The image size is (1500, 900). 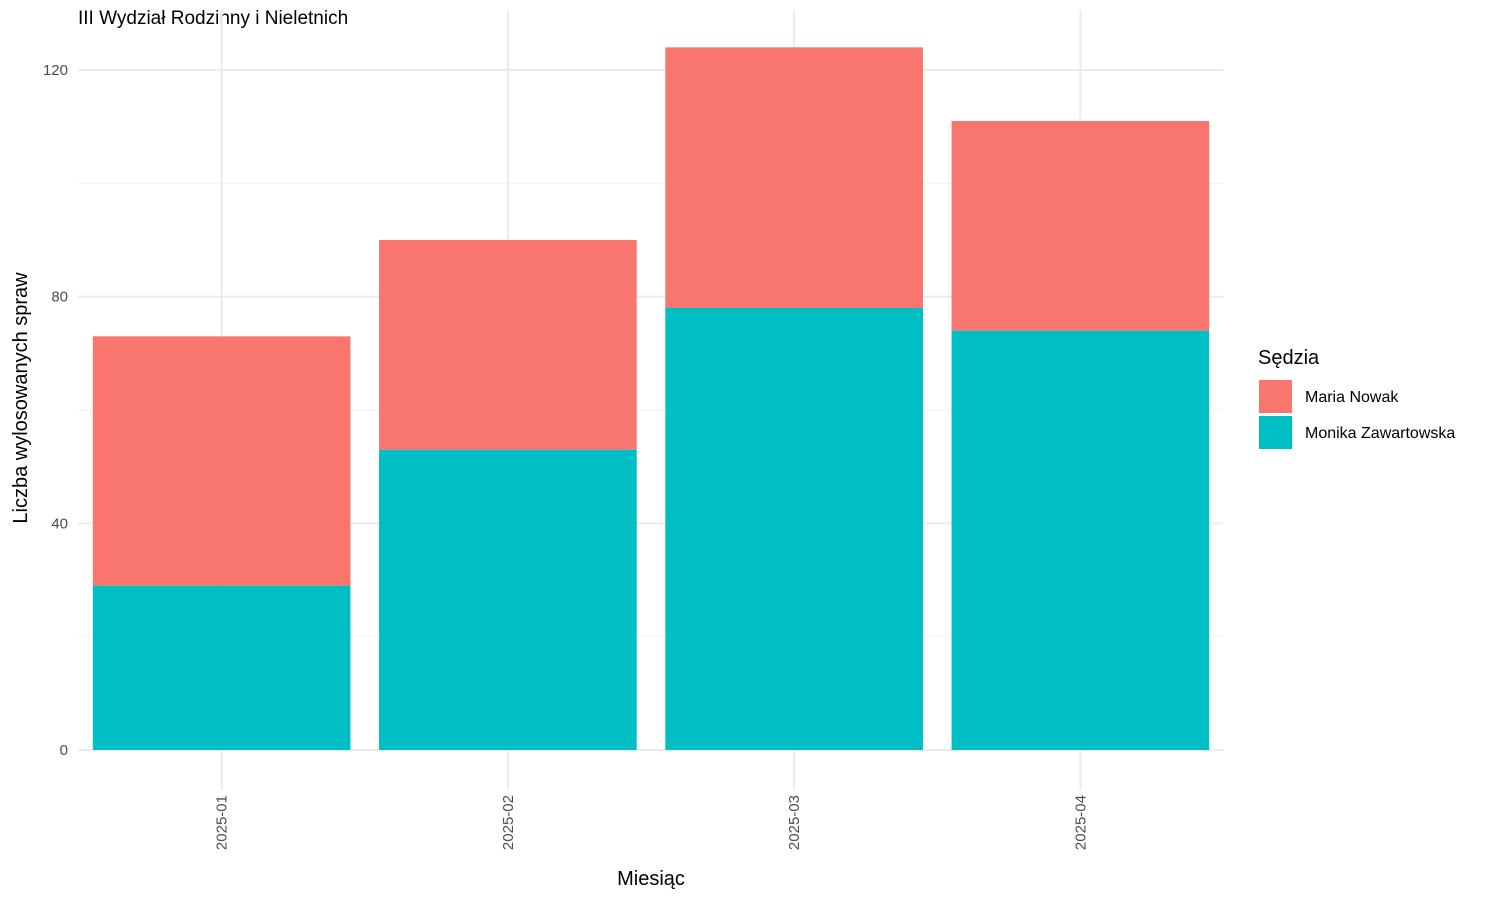 I want to click on y-tick-label: 40, so click(x=59, y=523).